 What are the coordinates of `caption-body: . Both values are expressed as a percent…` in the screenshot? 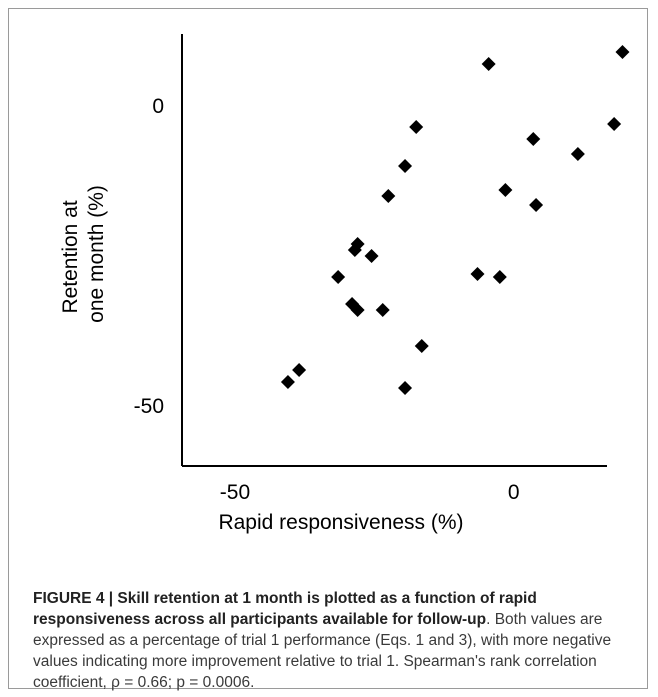 It's located at (322, 651).